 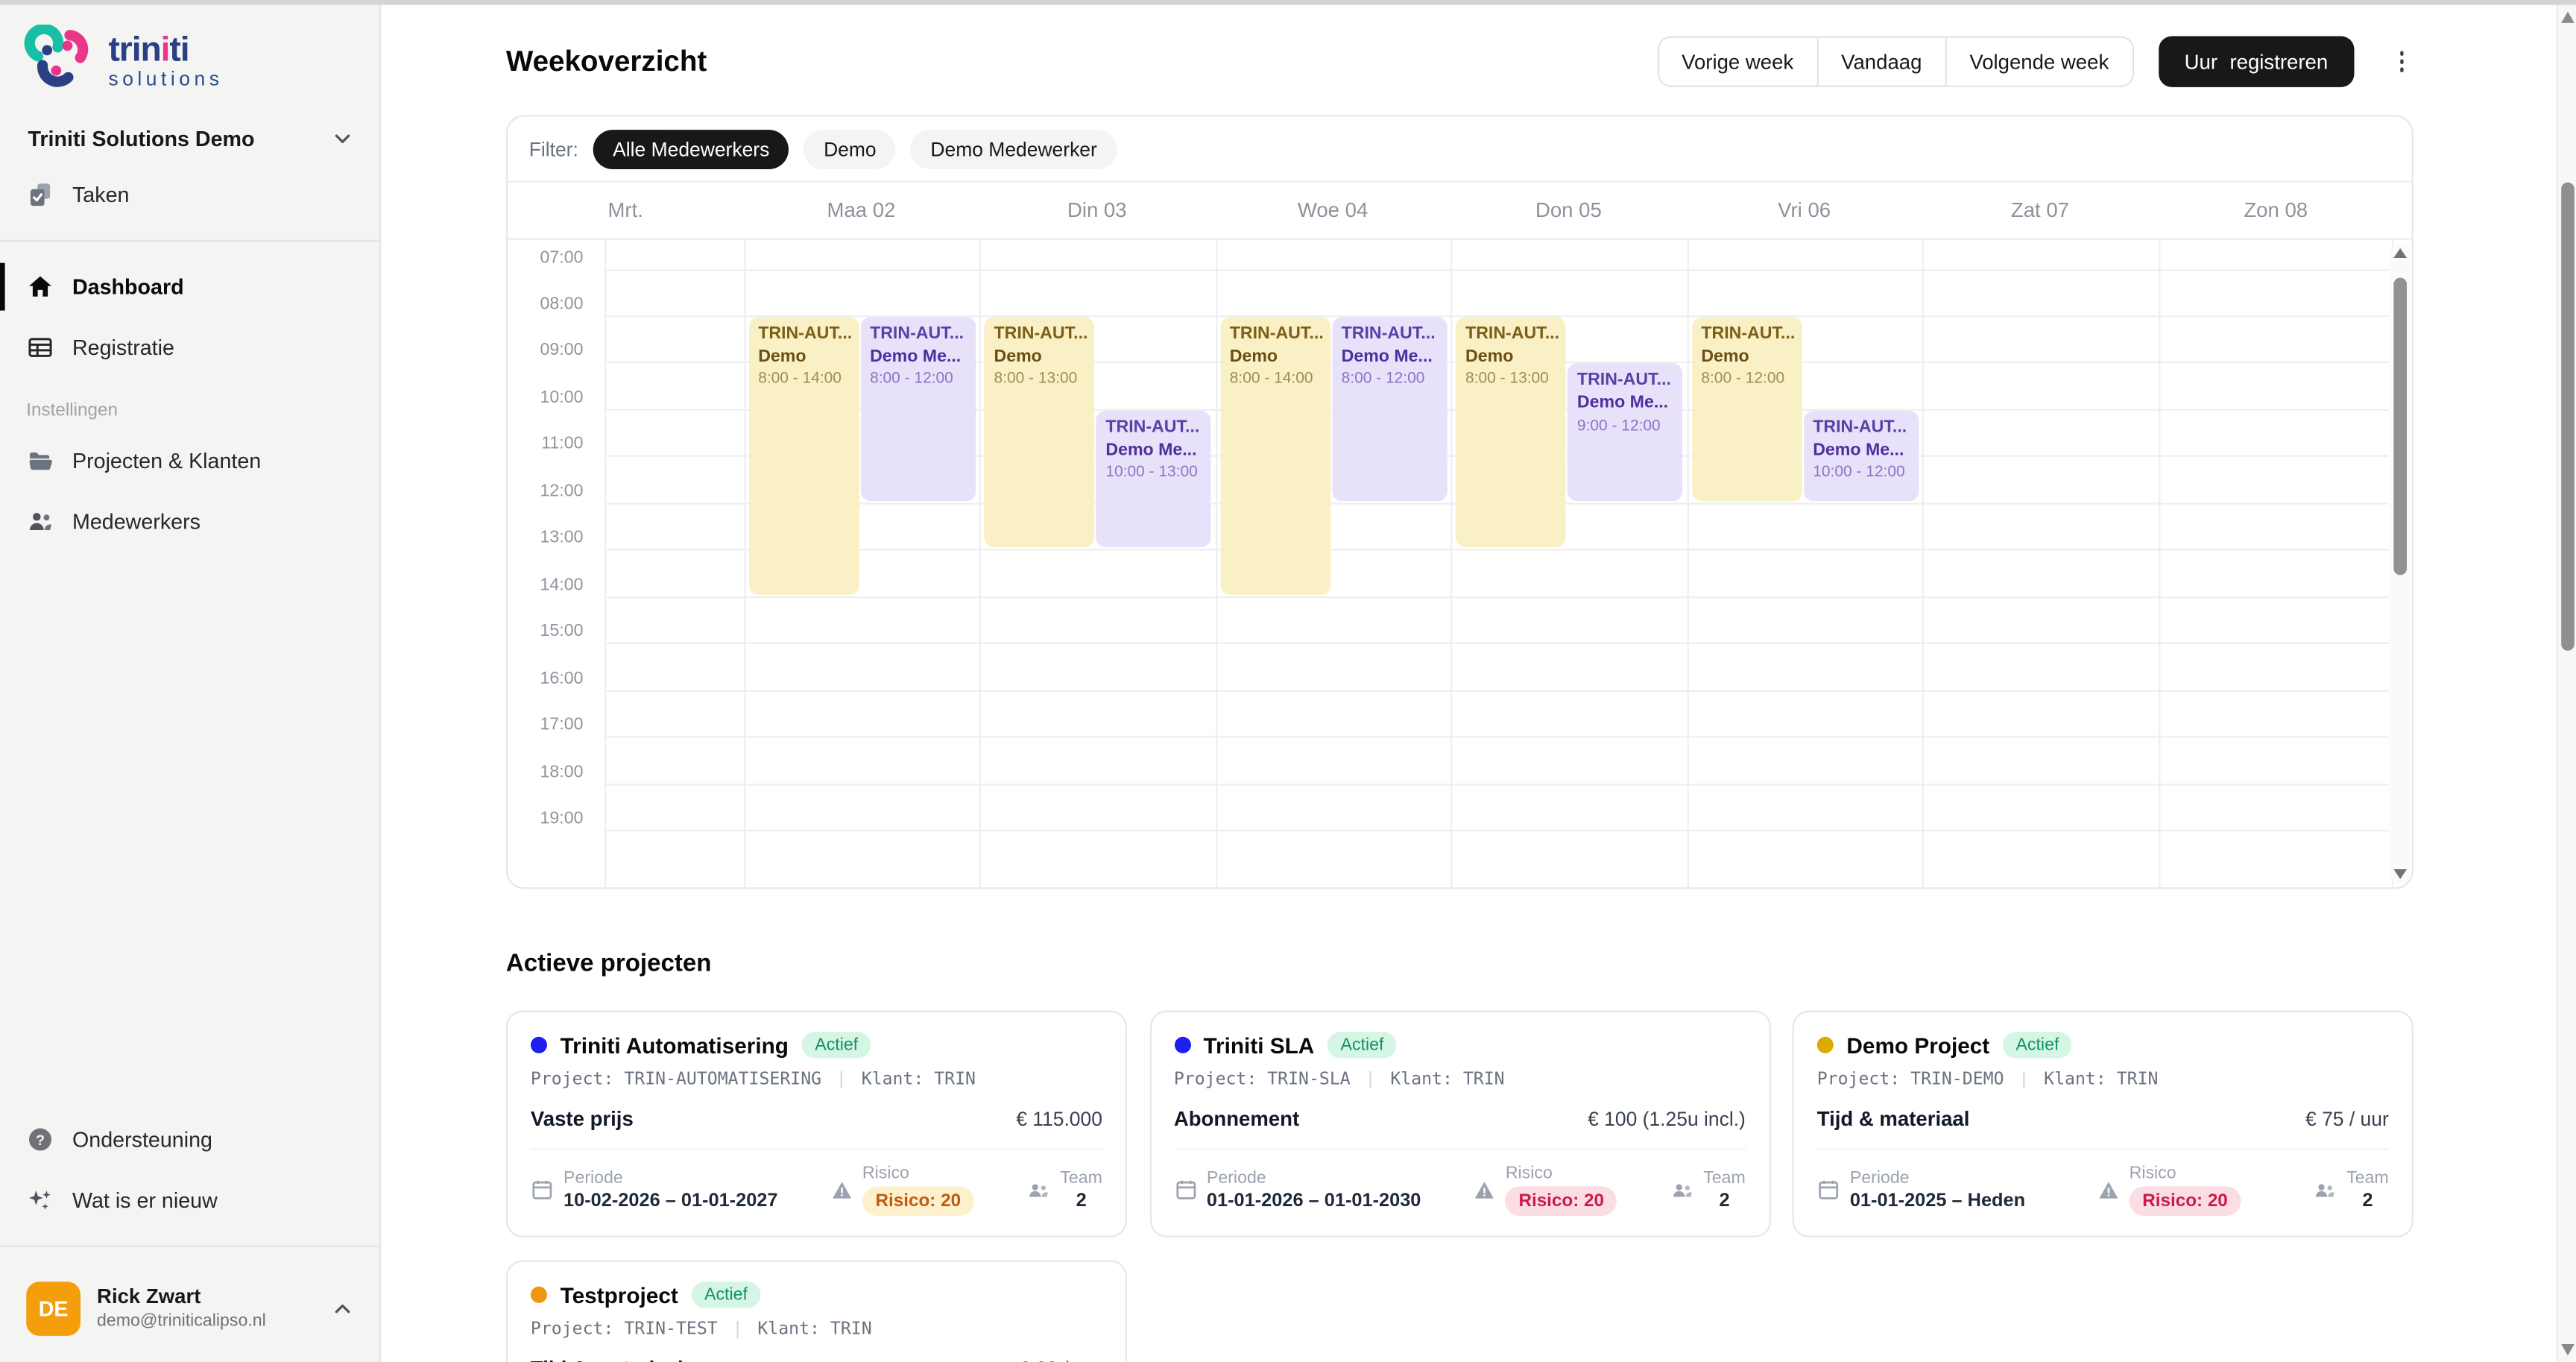 What do you see at coordinates (562, 818) in the screenshot?
I see `time-label: 19:00` at bounding box center [562, 818].